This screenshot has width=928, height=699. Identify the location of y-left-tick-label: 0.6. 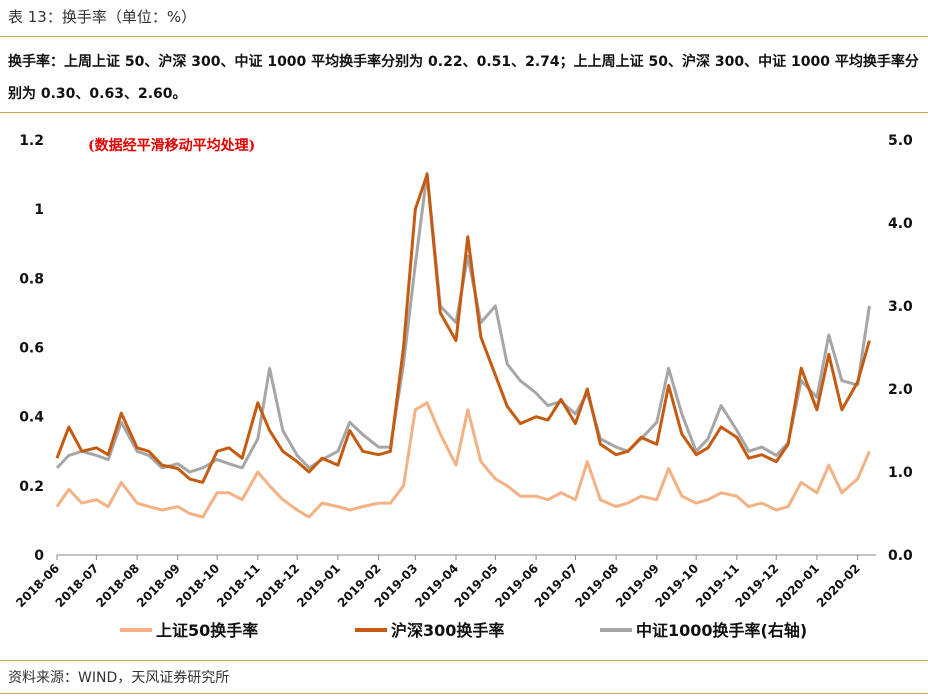
(31, 349).